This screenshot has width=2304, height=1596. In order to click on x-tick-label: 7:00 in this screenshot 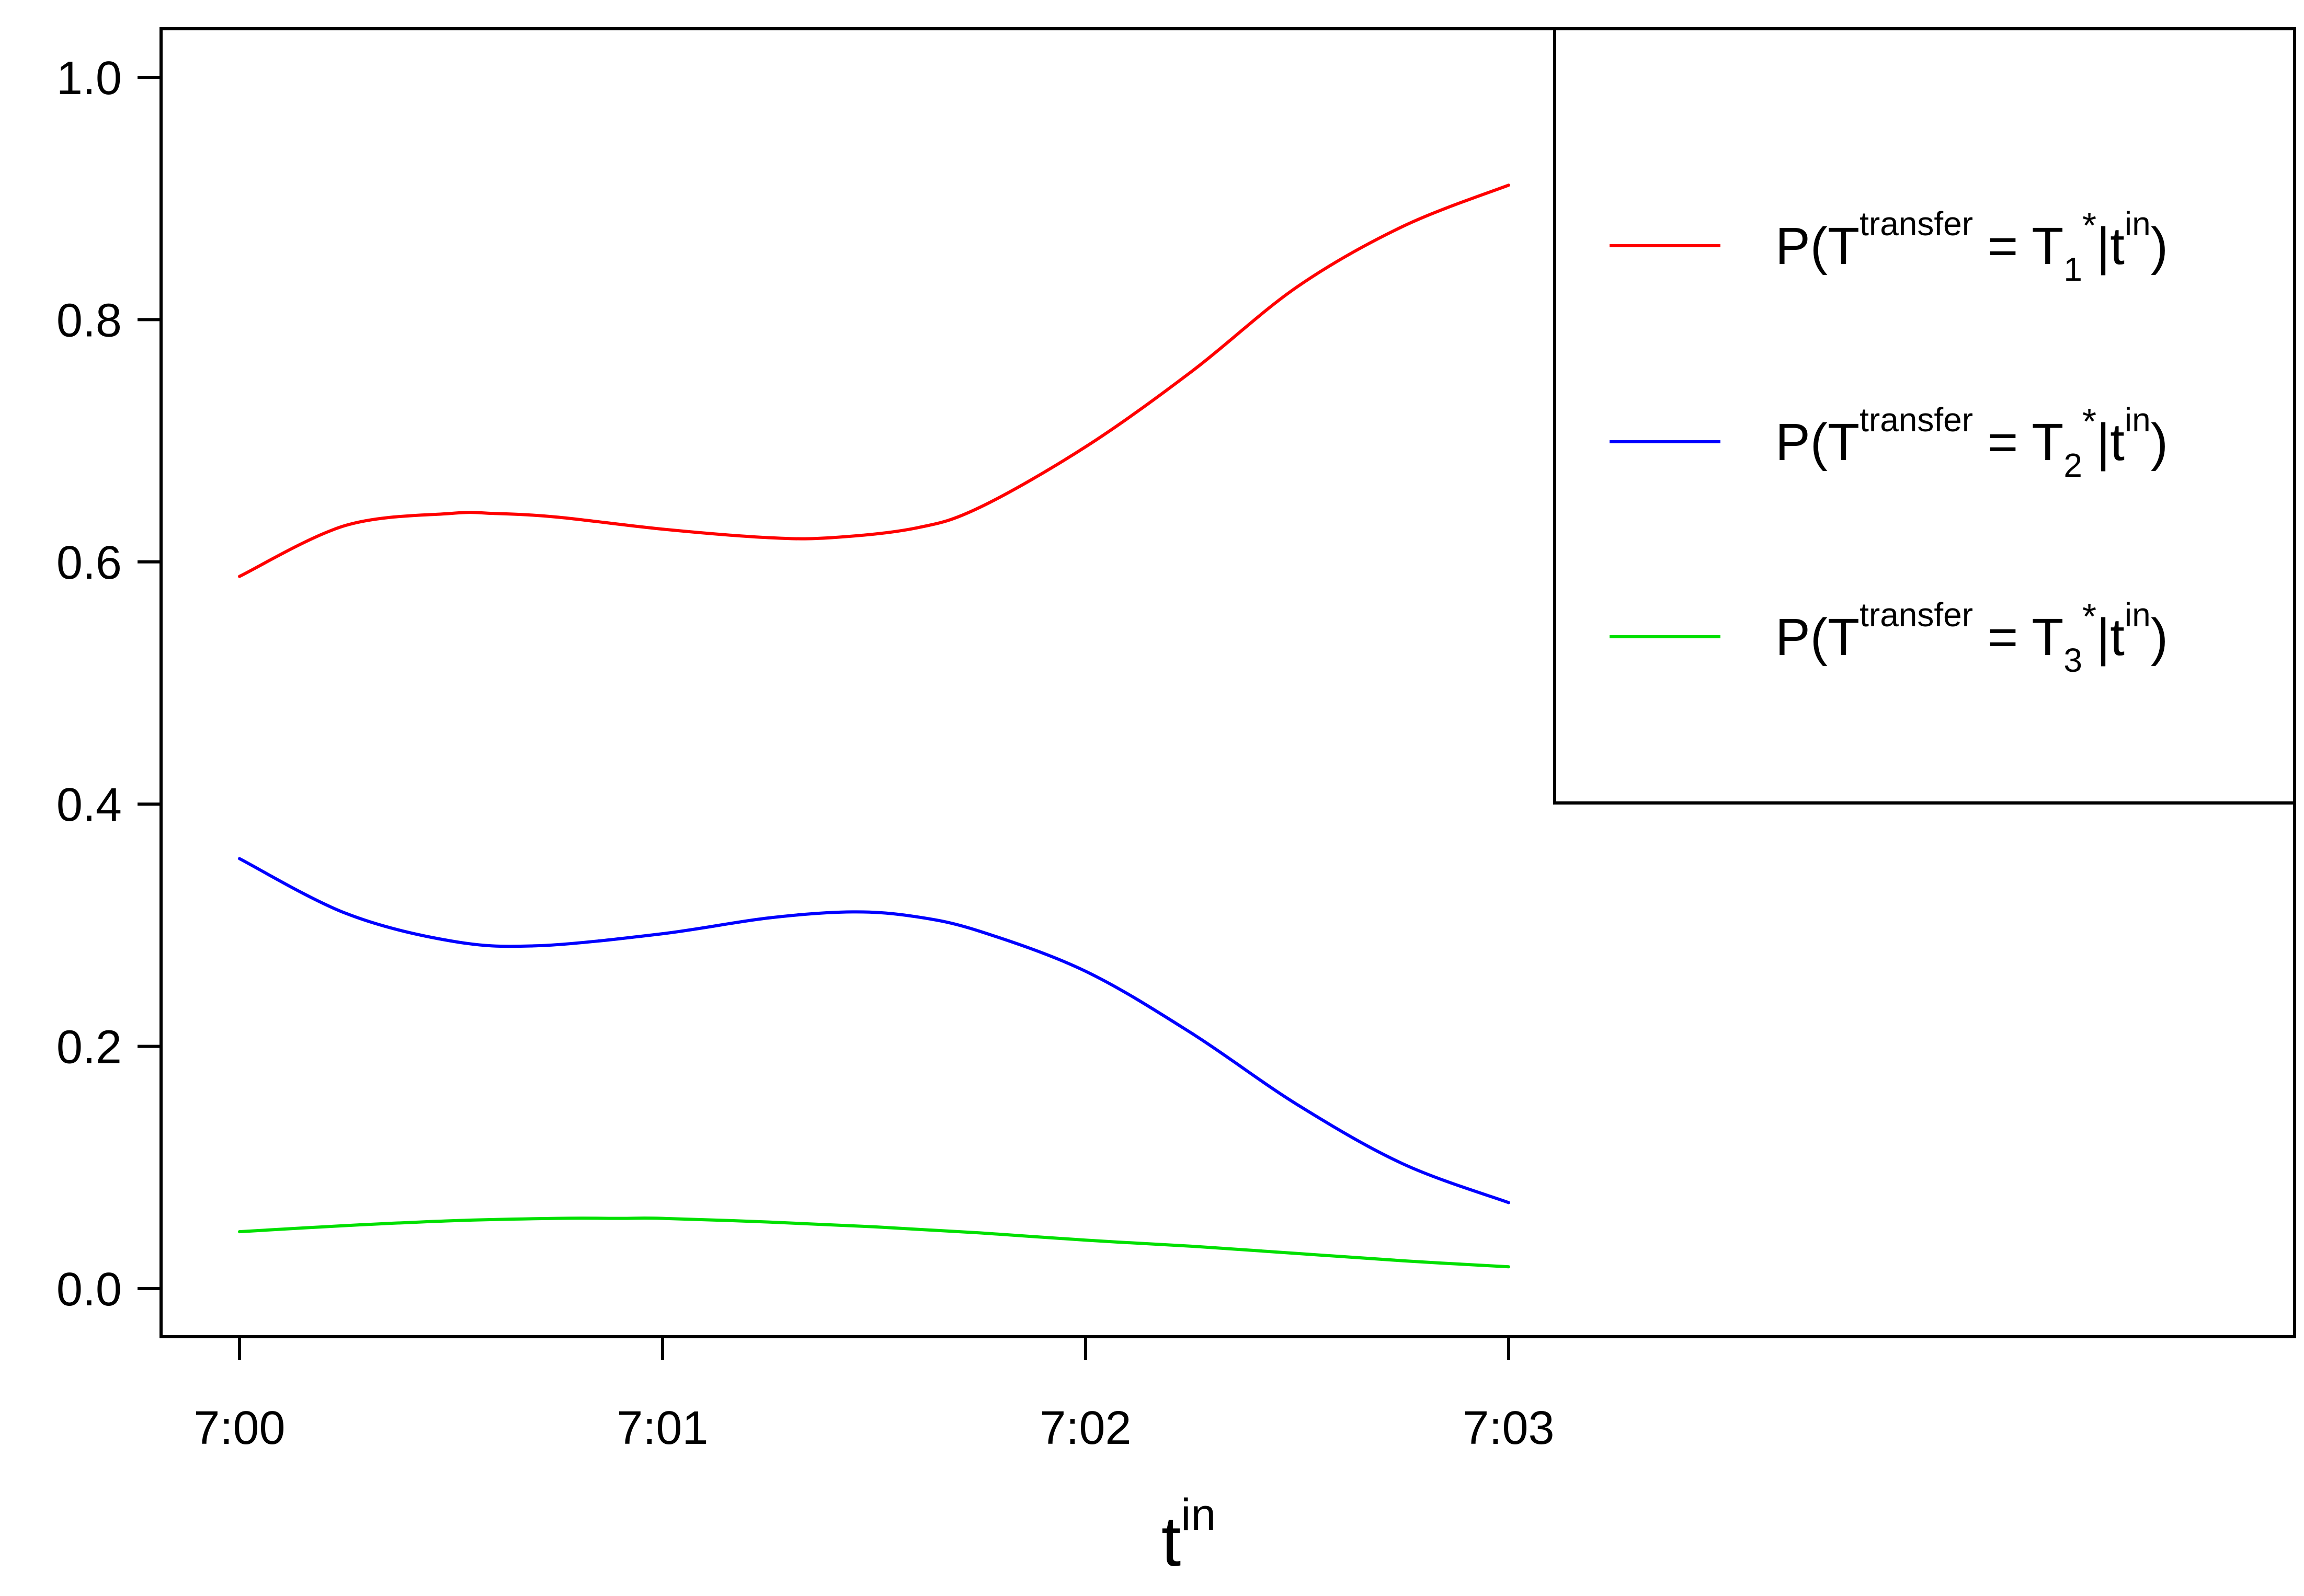, I will do `click(239, 1428)`.